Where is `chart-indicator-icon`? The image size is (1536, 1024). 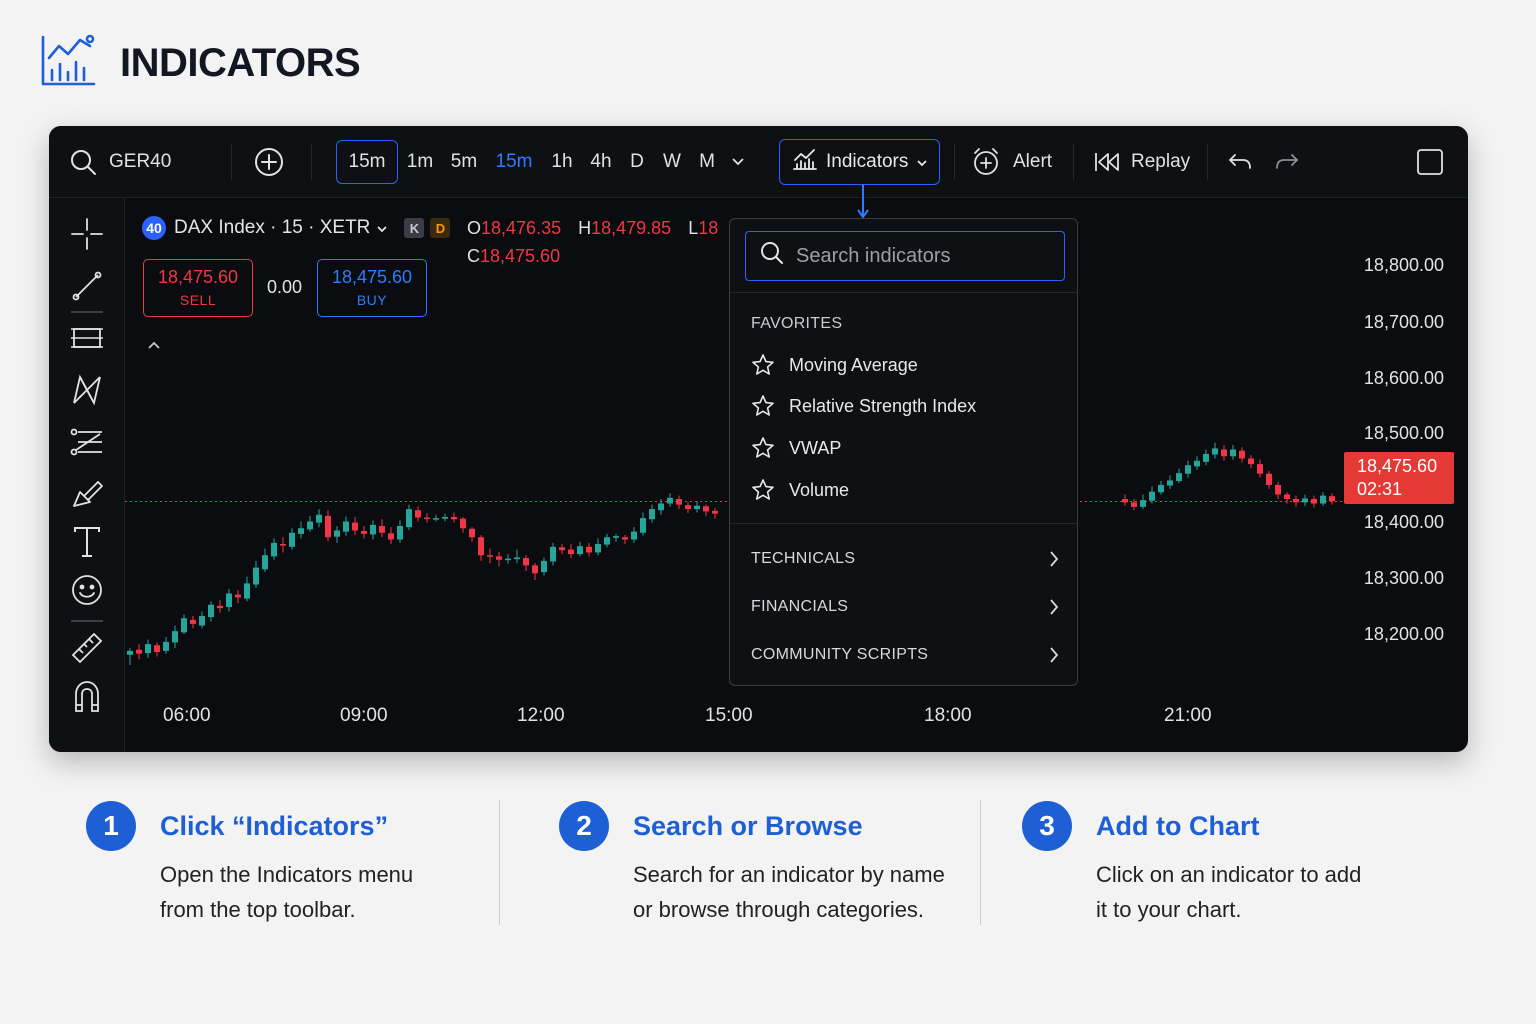
chart-indicator-icon is located at coordinates (68, 63).